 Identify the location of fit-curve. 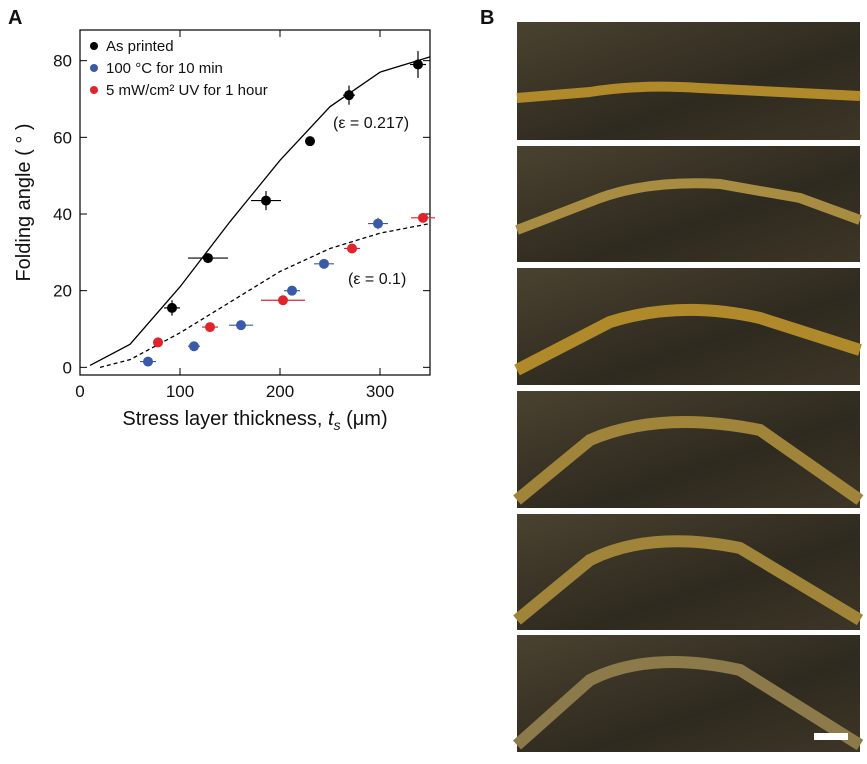
(265, 295).